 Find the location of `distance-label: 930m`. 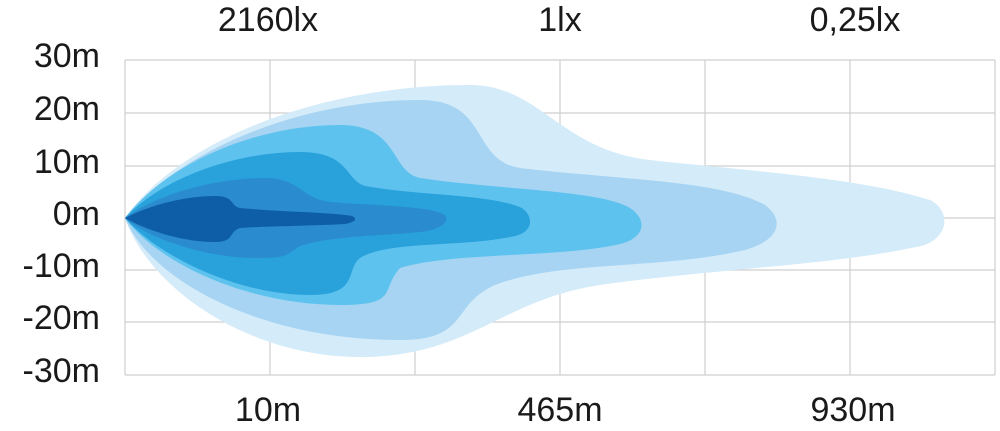

distance-label: 930m is located at coordinates (852, 410).